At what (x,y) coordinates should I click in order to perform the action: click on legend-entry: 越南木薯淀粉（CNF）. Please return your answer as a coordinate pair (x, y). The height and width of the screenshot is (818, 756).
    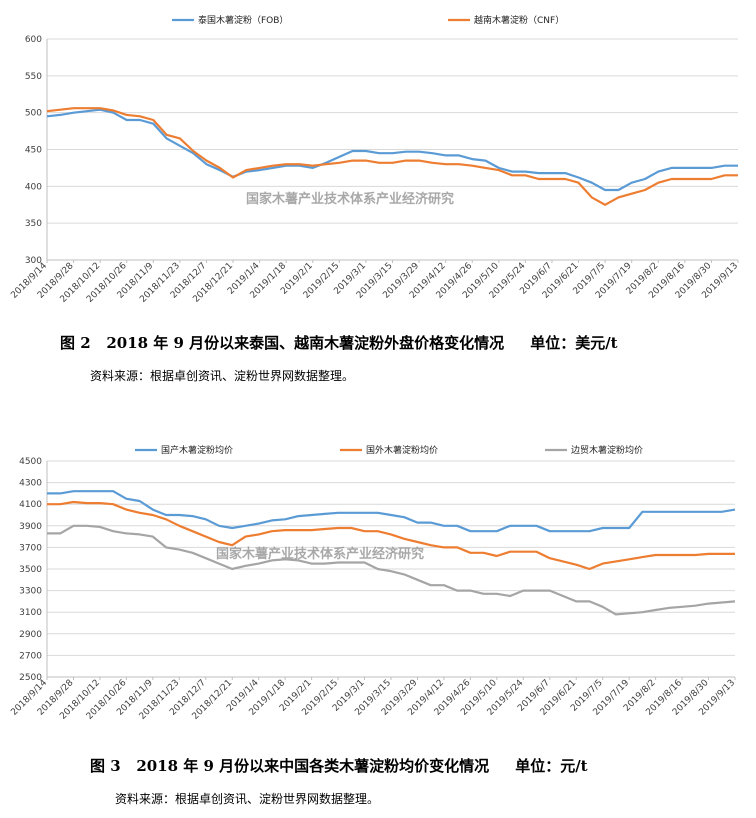
    Looking at the image, I should click on (519, 20).